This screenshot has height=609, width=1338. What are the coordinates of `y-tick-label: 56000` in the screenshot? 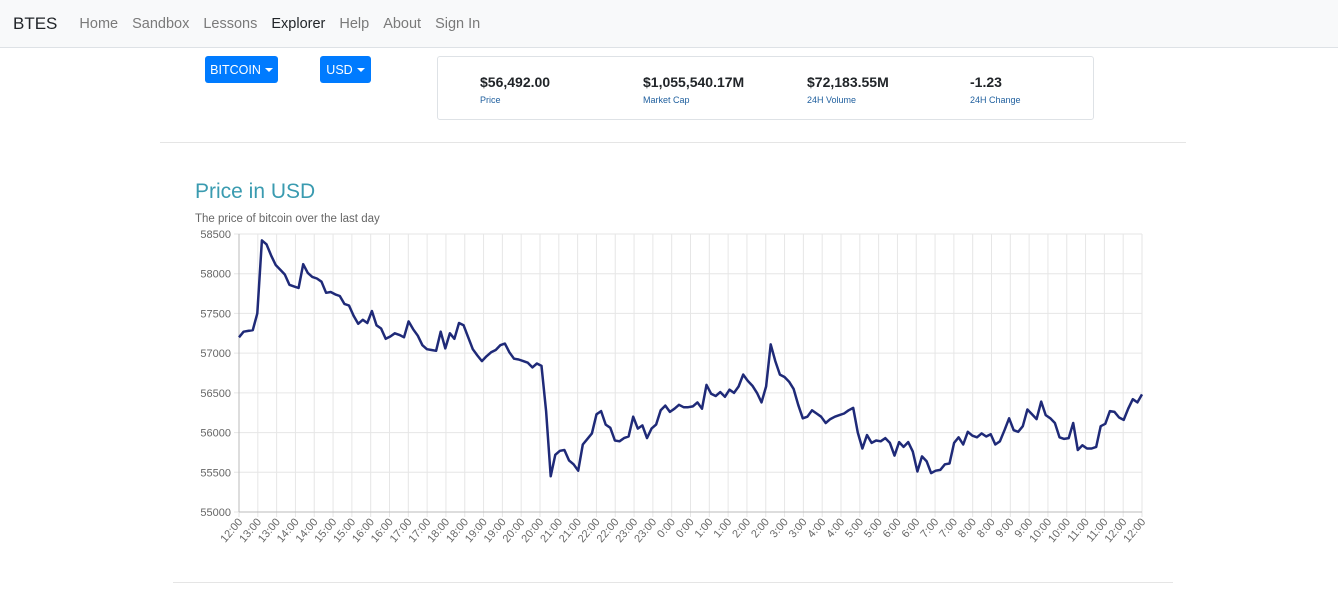 It's located at (215, 434).